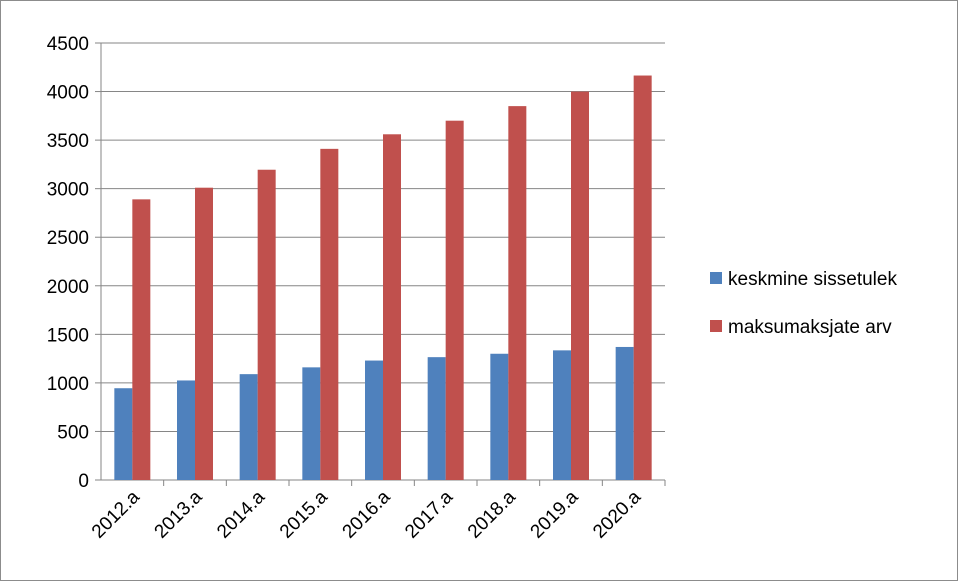 The width and height of the screenshot is (958, 582). What do you see at coordinates (179, 514) in the screenshot?
I see `x-tick-label: 2013.a` at bounding box center [179, 514].